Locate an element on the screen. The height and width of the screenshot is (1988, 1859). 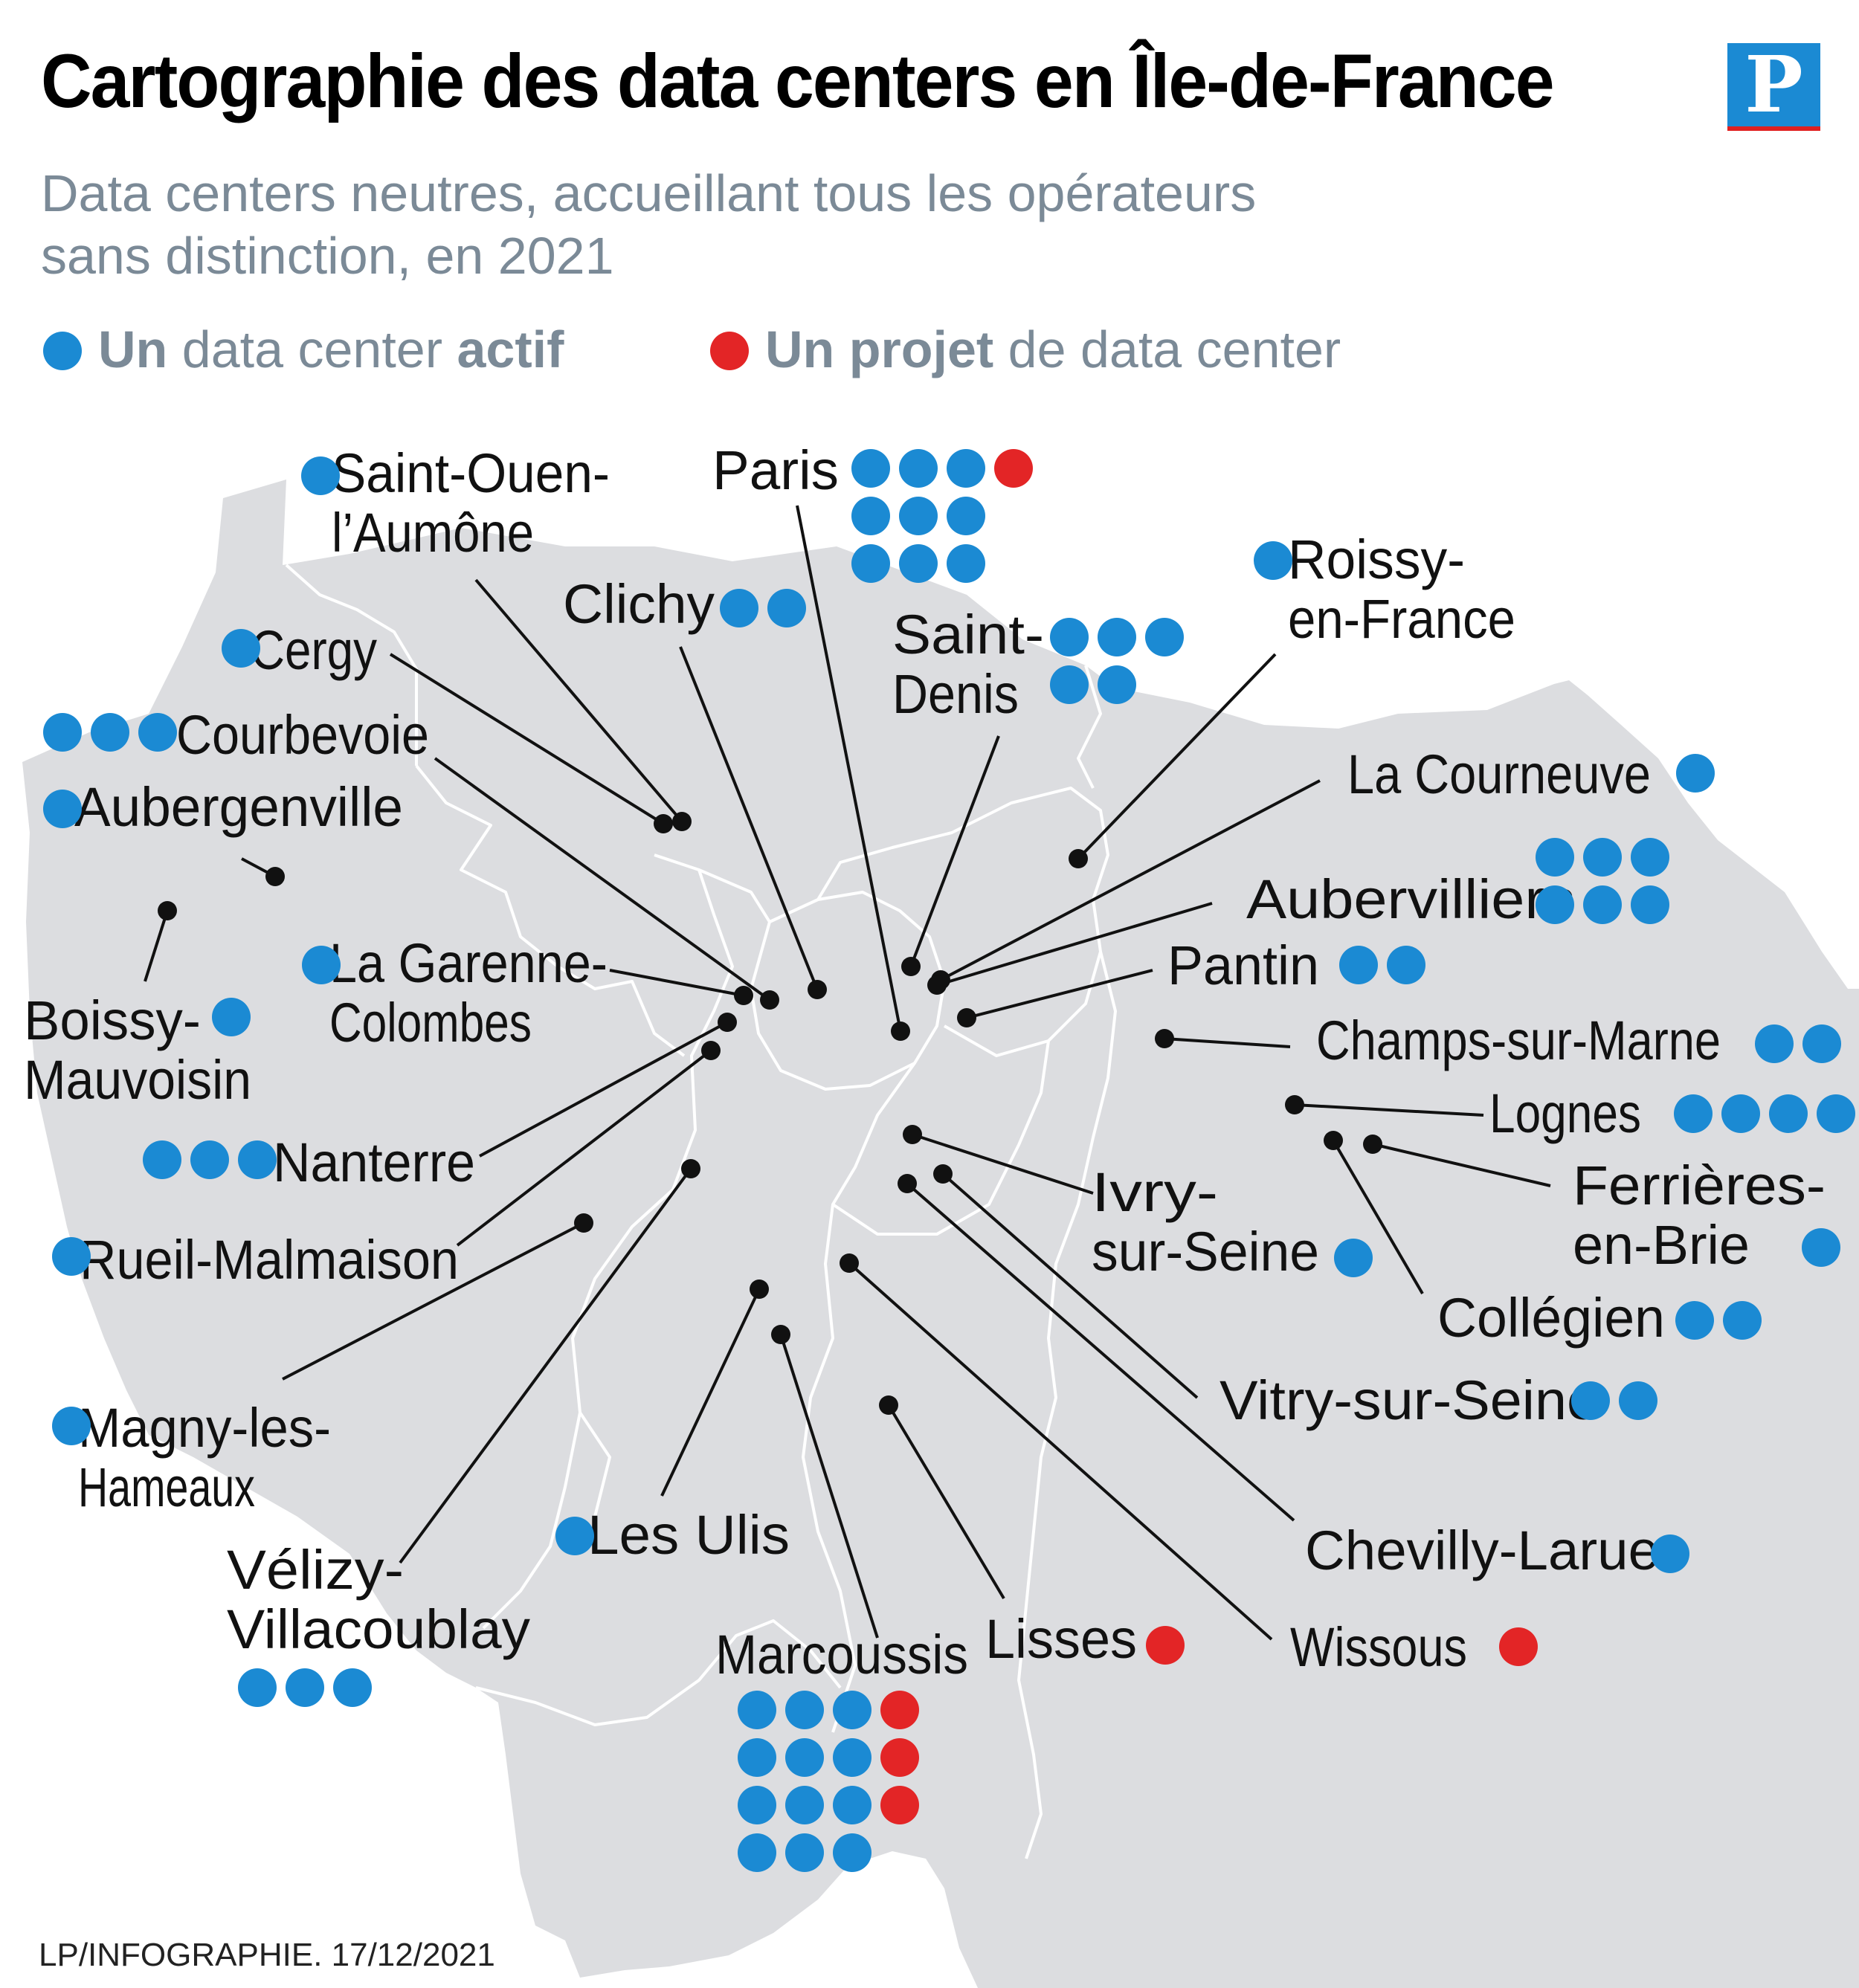
site-label: en-France is located at coordinates (1401, 619).